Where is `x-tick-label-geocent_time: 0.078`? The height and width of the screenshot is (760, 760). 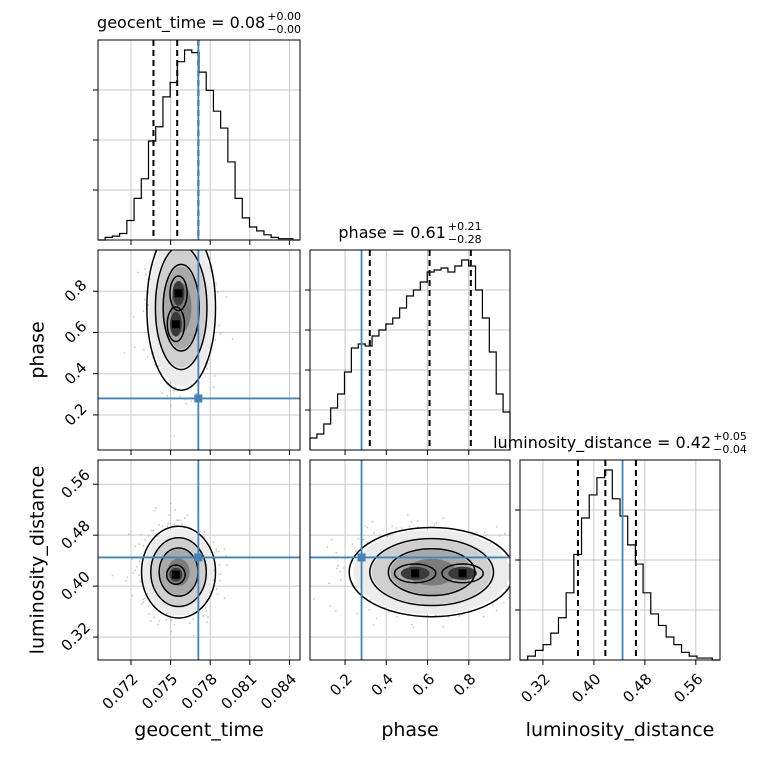 x-tick-label-geocent_time: 0.078 is located at coordinates (199, 691).